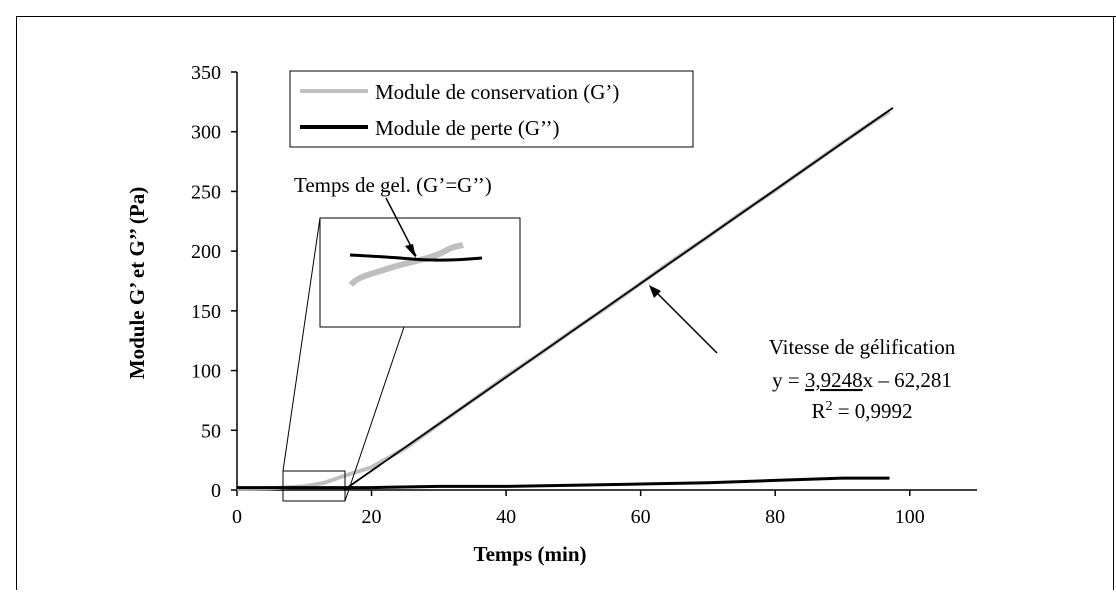  What do you see at coordinates (578, 509) in the screenshot?
I see `x-ticks: 0 20 40 60 80 100` at bounding box center [578, 509].